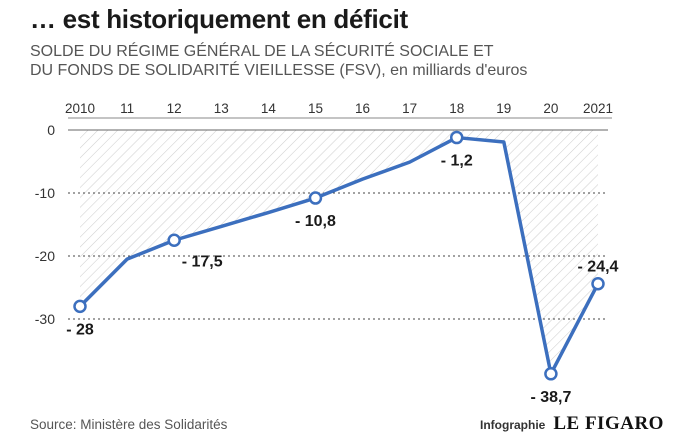  What do you see at coordinates (550, 108) in the screenshot?
I see `x-tick-label: 20` at bounding box center [550, 108].